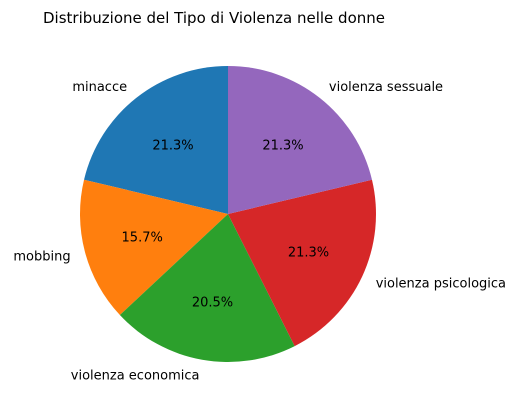  I want to click on pie-slice-minacce, so click(156, 140).